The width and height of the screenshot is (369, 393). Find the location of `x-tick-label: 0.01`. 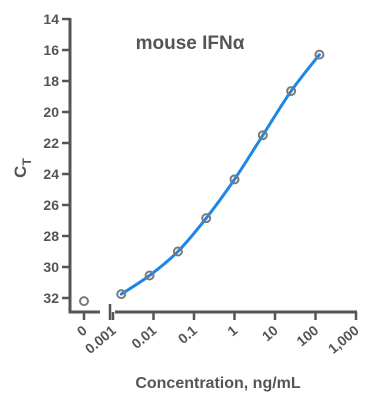

x-tick-label: 0.01 is located at coordinates (143, 337).